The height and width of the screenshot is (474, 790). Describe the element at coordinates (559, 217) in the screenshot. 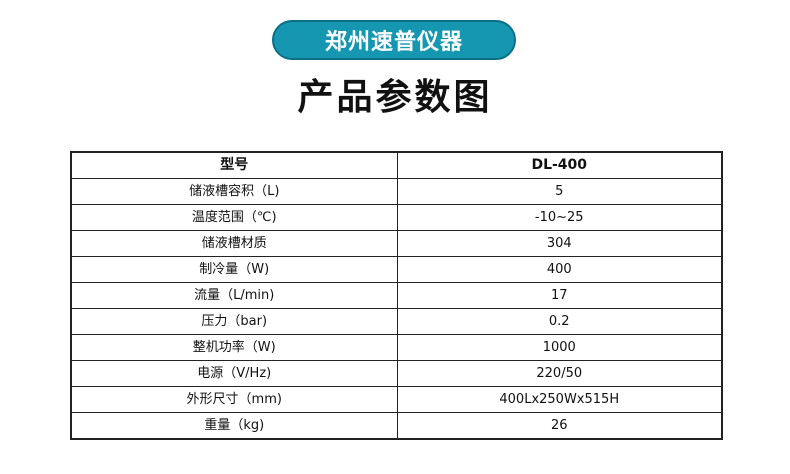

I see `row-value: -10~25` at that location.